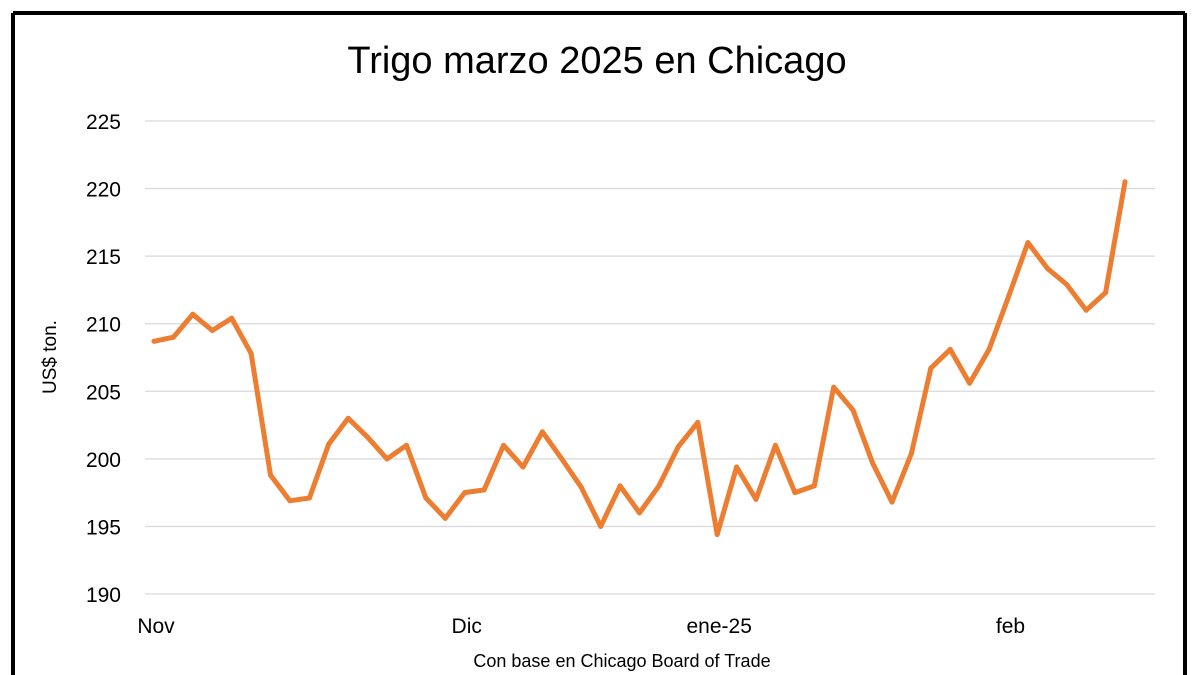 This screenshot has width=1200, height=675. I want to click on x-tick-label-dic: Dic, so click(467, 626).